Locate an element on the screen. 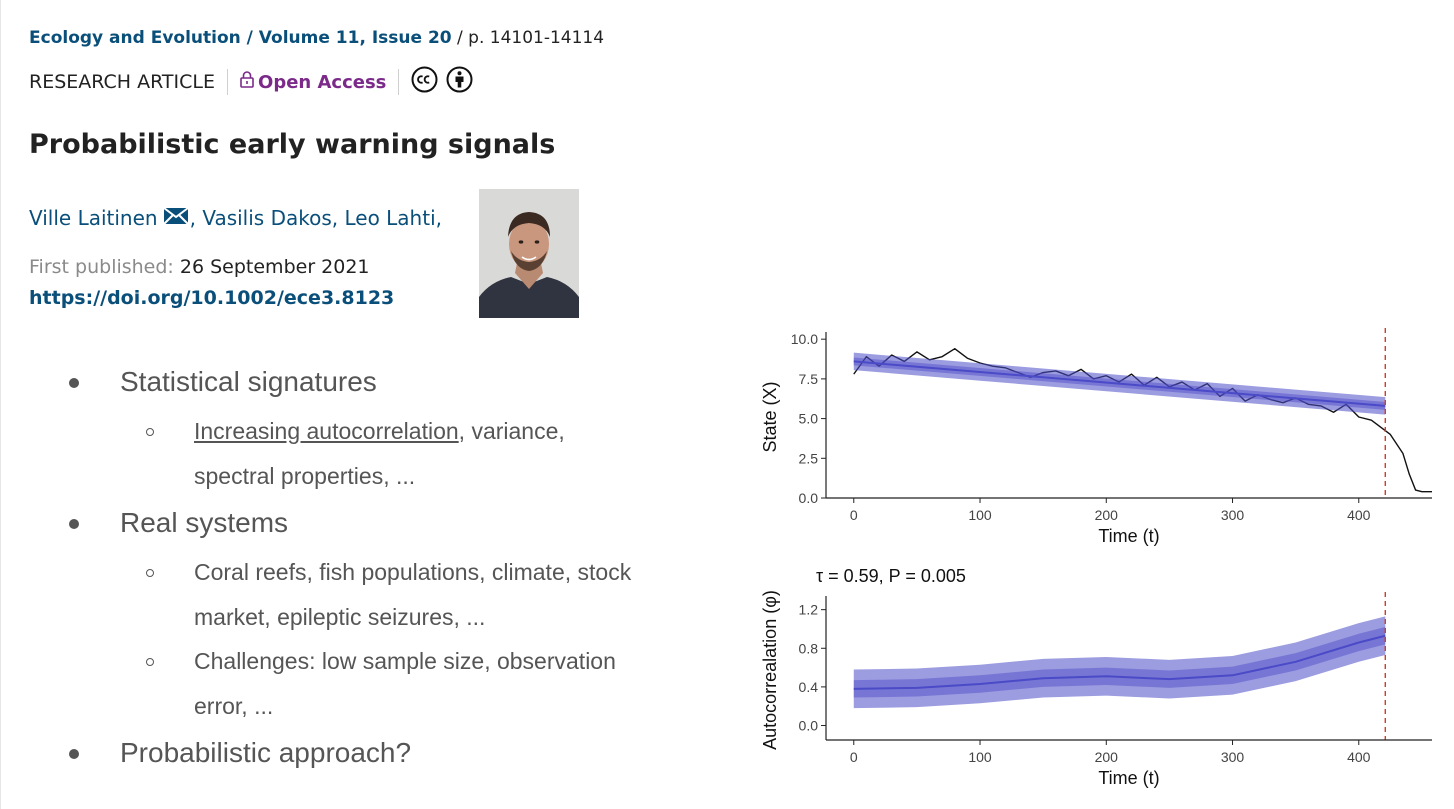  chart-title: τ = 0.59, P = 0.005 is located at coordinates (891, 576).